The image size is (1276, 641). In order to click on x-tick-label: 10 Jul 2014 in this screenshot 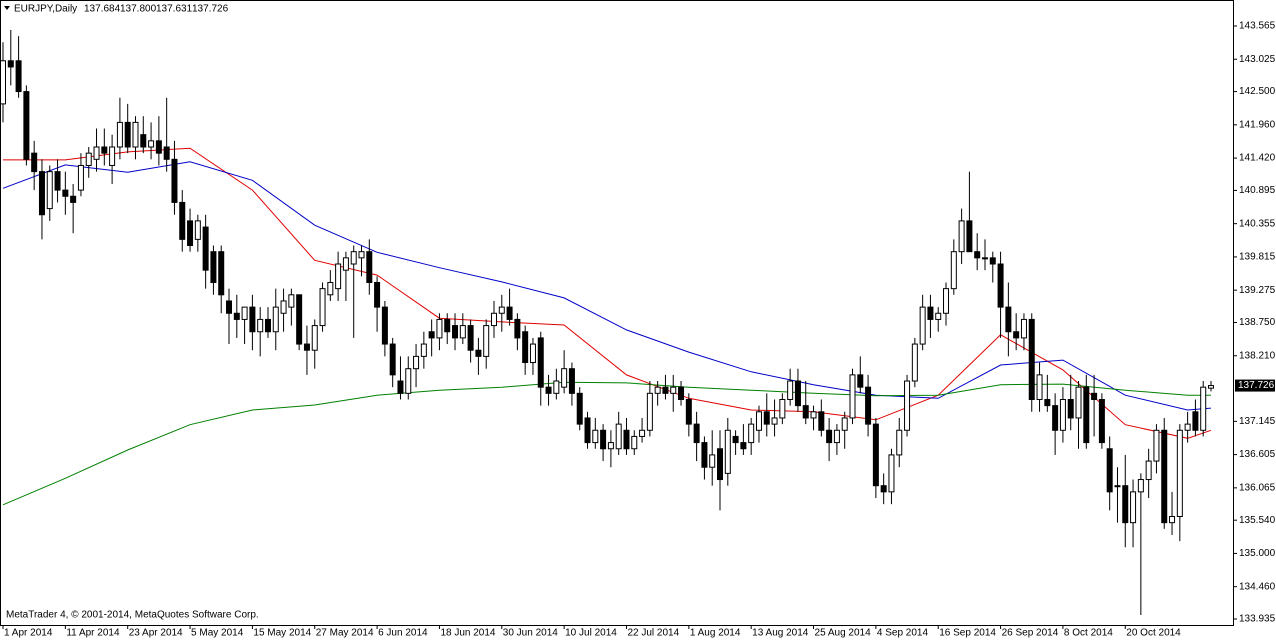, I will do `click(591, 633)`.